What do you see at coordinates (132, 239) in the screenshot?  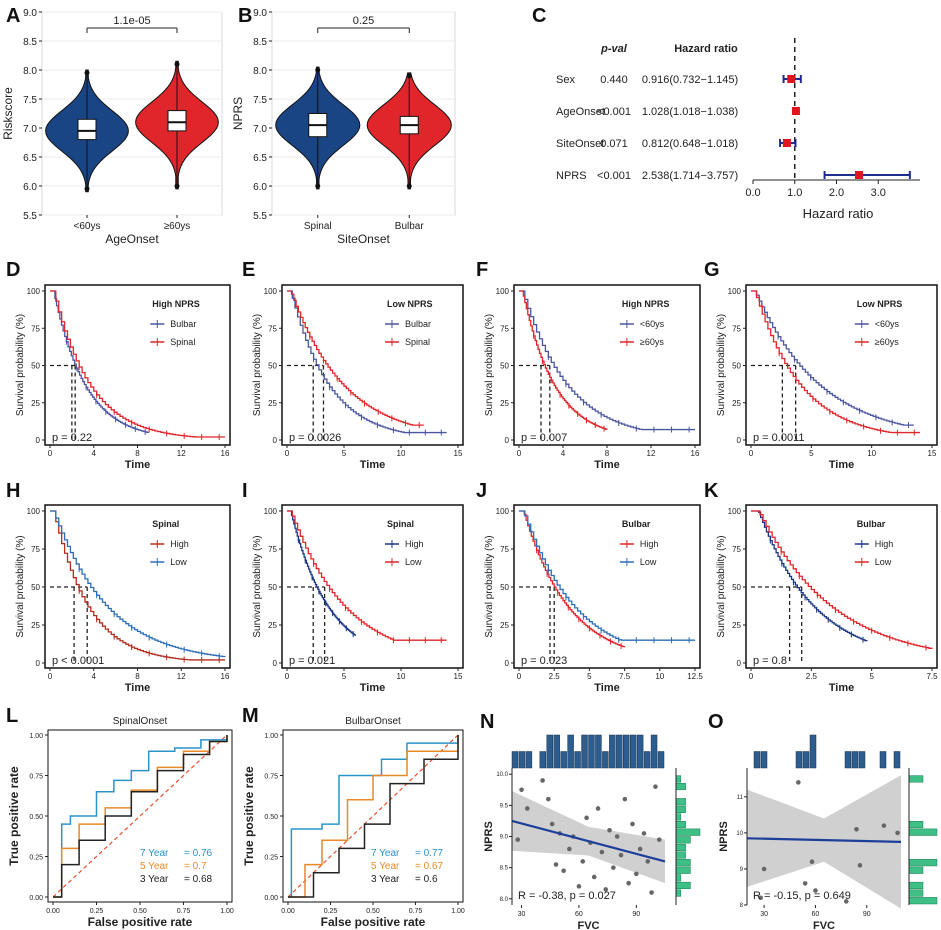 I see `x-axis-label: AgeOnset` at bounding box center [132, 239].